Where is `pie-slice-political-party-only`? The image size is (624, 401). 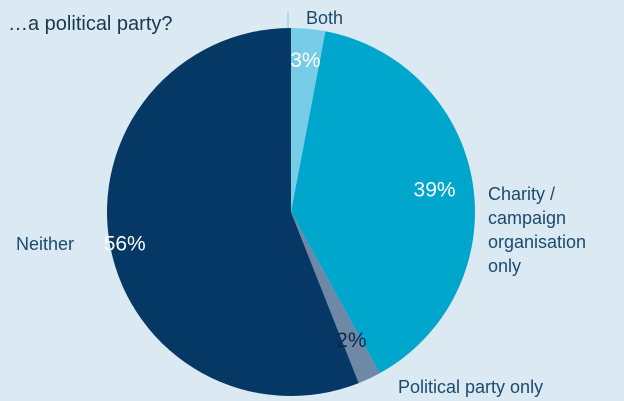 pie-slice-political-party-only is located at coordinates (335, 298).